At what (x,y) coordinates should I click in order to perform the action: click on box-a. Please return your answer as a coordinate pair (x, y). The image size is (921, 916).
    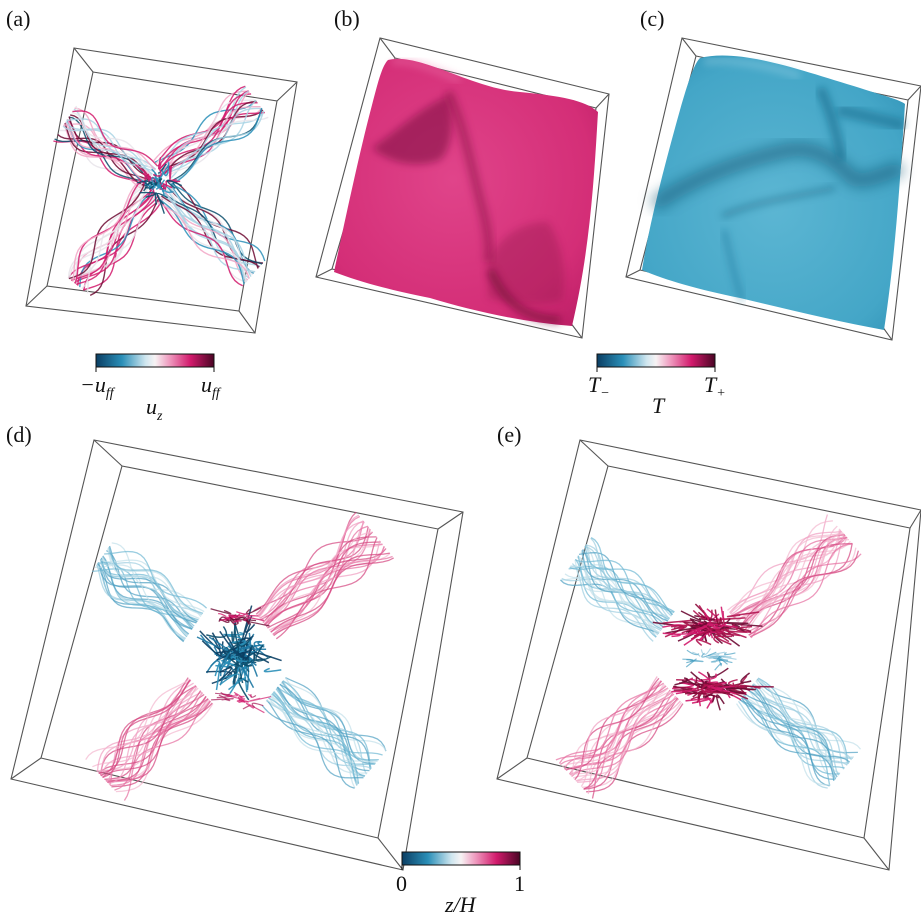
    Looking at the image, I should click on (161, 190).